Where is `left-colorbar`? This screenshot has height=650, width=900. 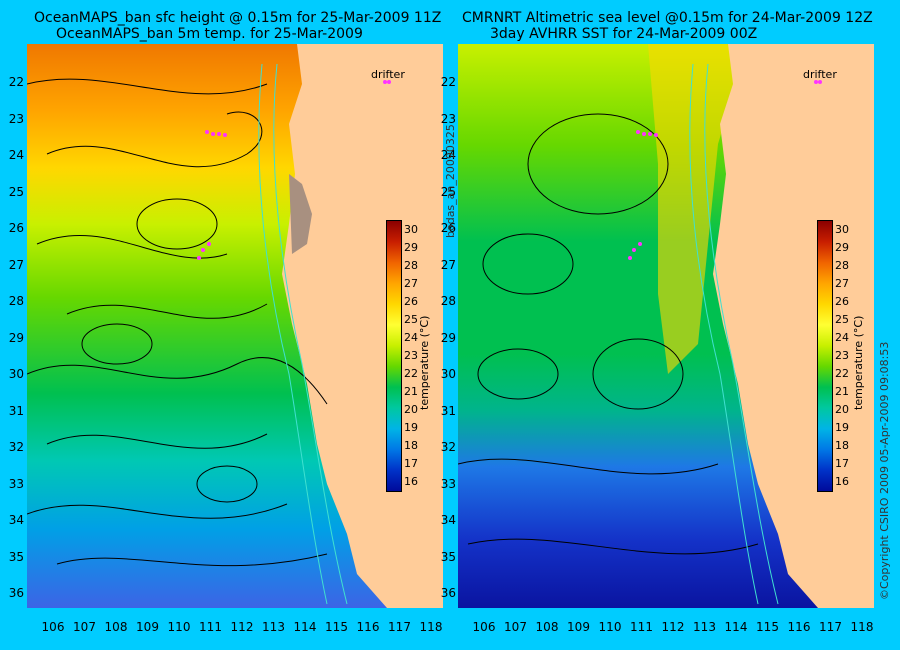
left-colorbar is located at coordinates (394, 356).